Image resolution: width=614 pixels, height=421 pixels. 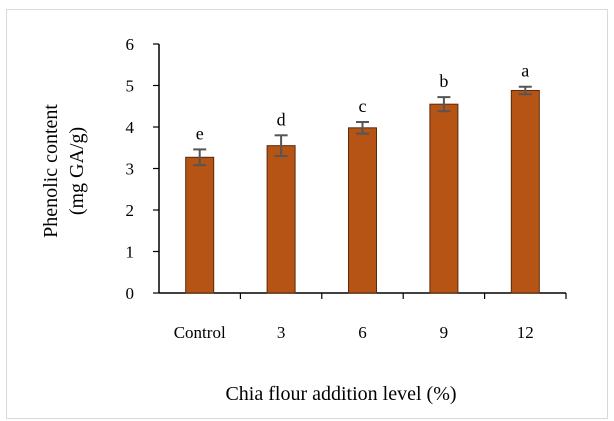 What do you see at coordinates (525, 71) in the screenshot?
I see `significance-letter: a` at bounding box center [525, 71].